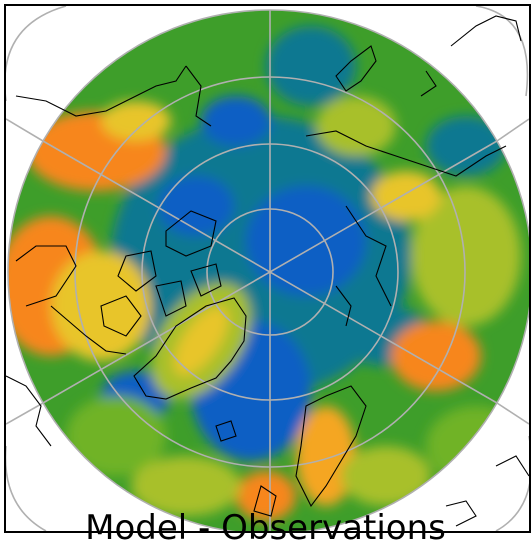  What do you see at coordinates (265, 528) in the screenshot?
I see `map-title: Model - Observations` at bounding box center [265, 528].